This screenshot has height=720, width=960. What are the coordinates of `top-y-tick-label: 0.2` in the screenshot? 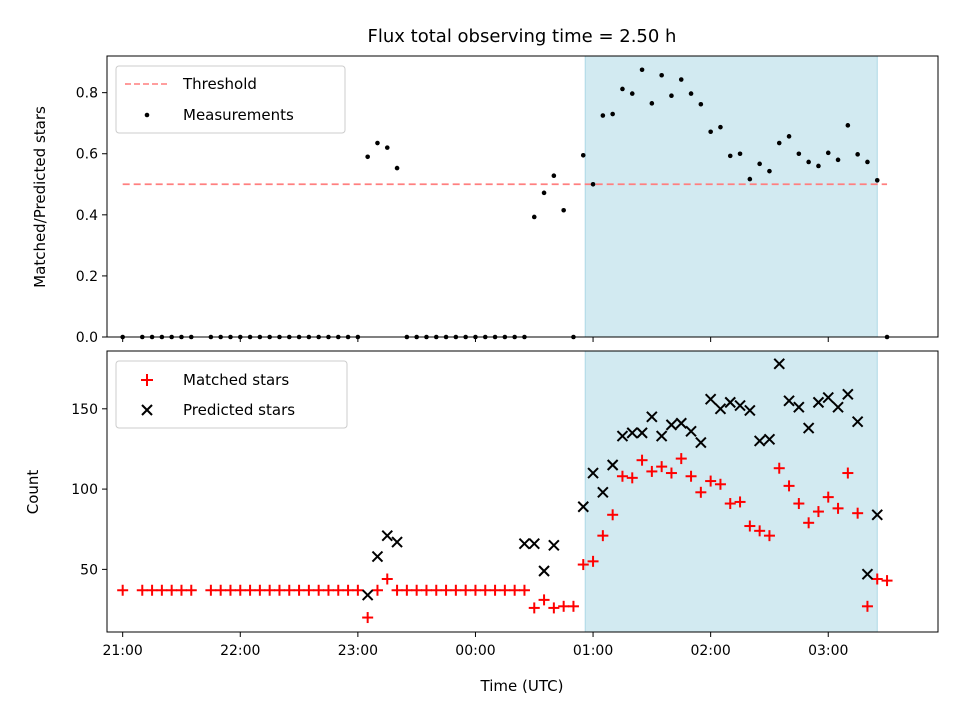 It's located at (87, 277).